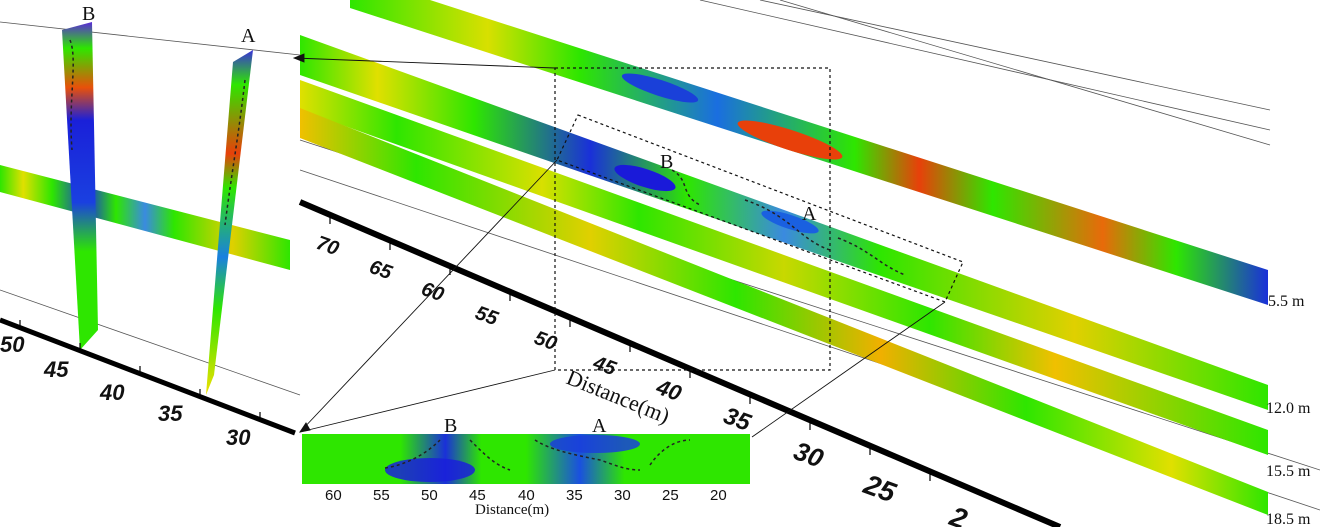 This screenshot has width=1320, height=527. I want to click on left-distance-axis, so click(148, 376).